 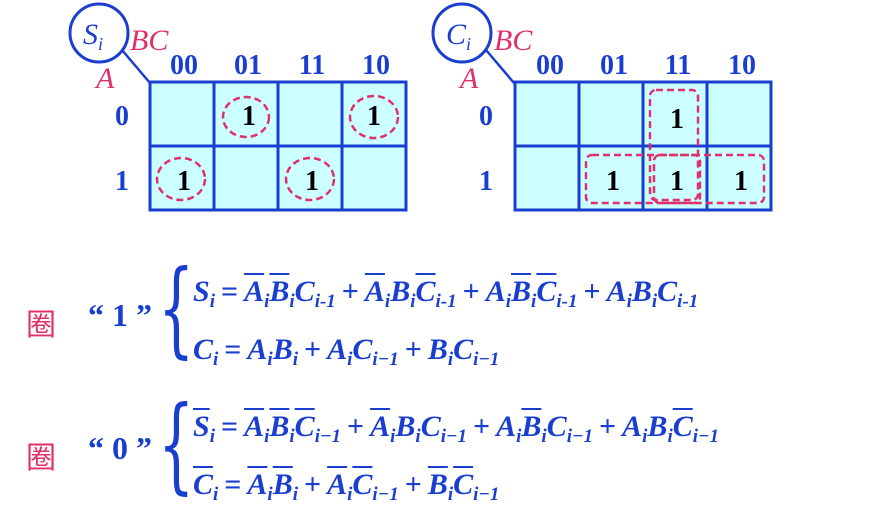 I want to click on kmap-si-col-label: 11, so click(x=312, y=65).